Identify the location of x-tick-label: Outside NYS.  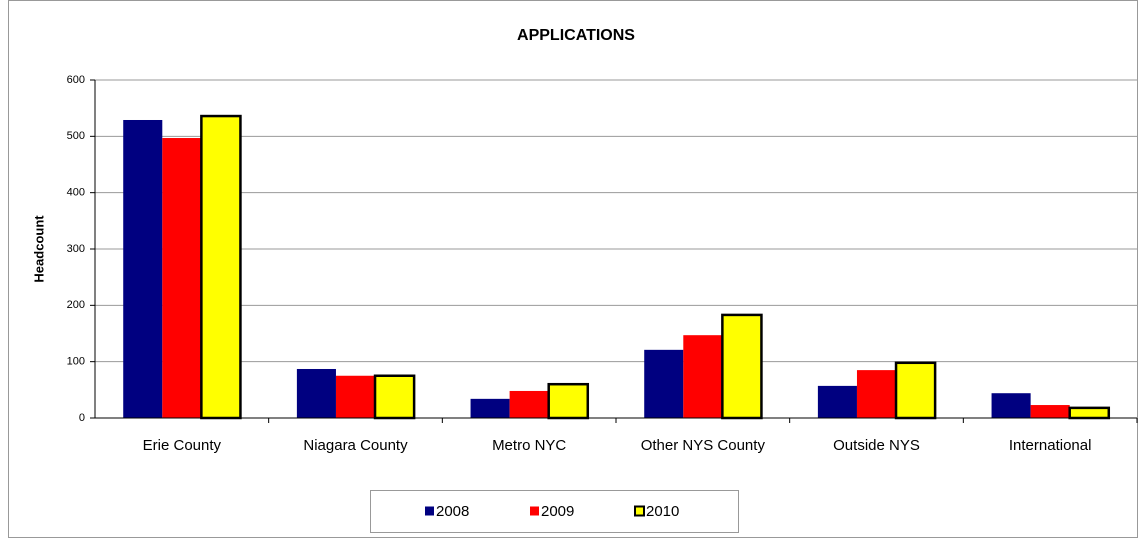
(876, 445).